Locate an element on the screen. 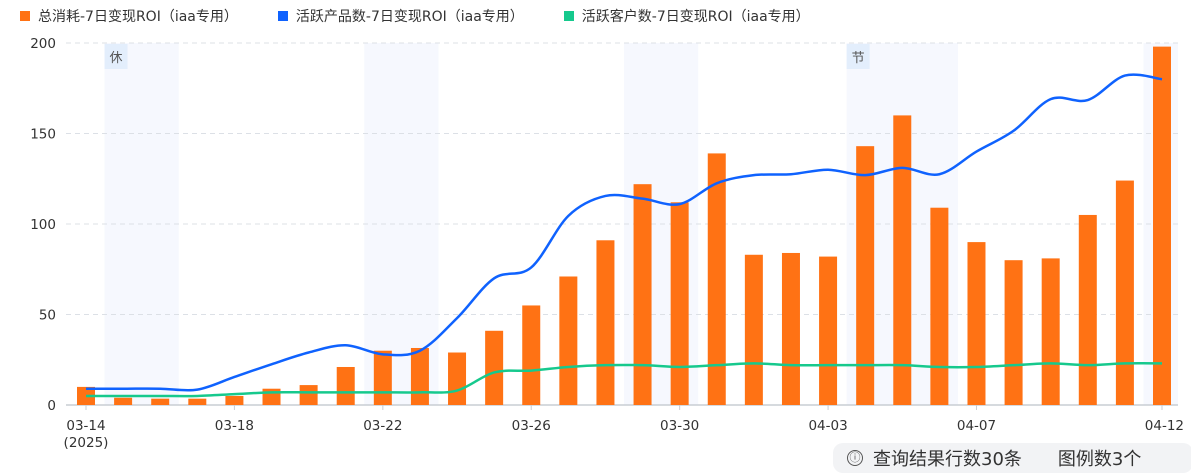  y-tick-label: 200 is located at coordinates (43, 44).